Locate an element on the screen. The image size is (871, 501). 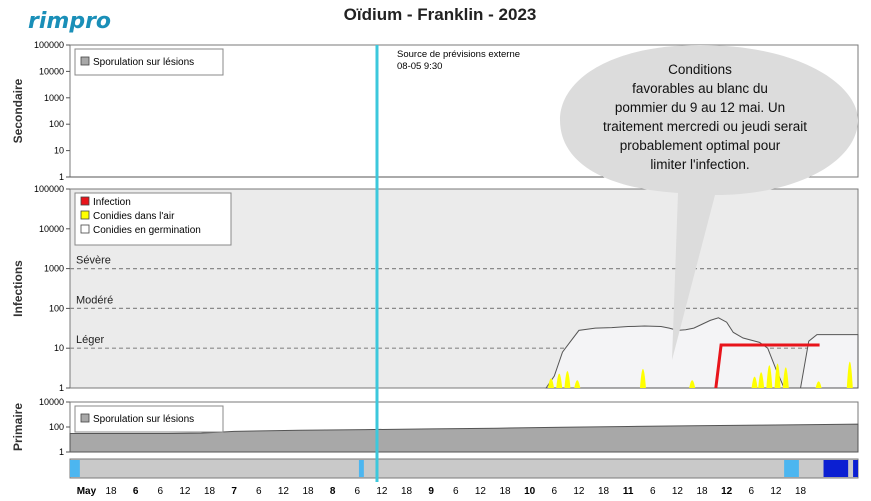
x-tick-label: 10 is located at coordinates (530, 491).